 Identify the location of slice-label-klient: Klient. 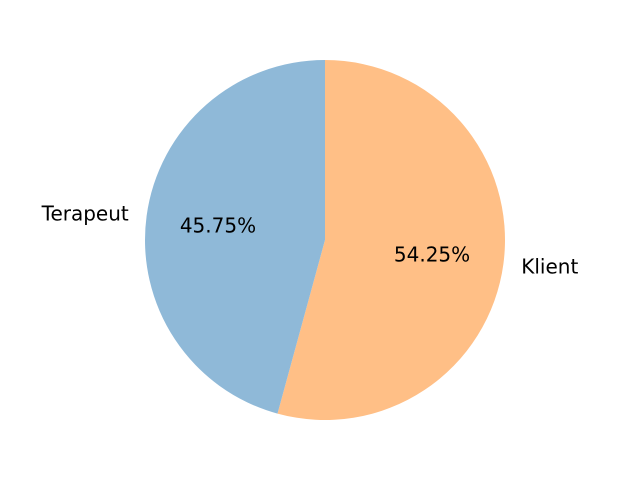
(549, 266).